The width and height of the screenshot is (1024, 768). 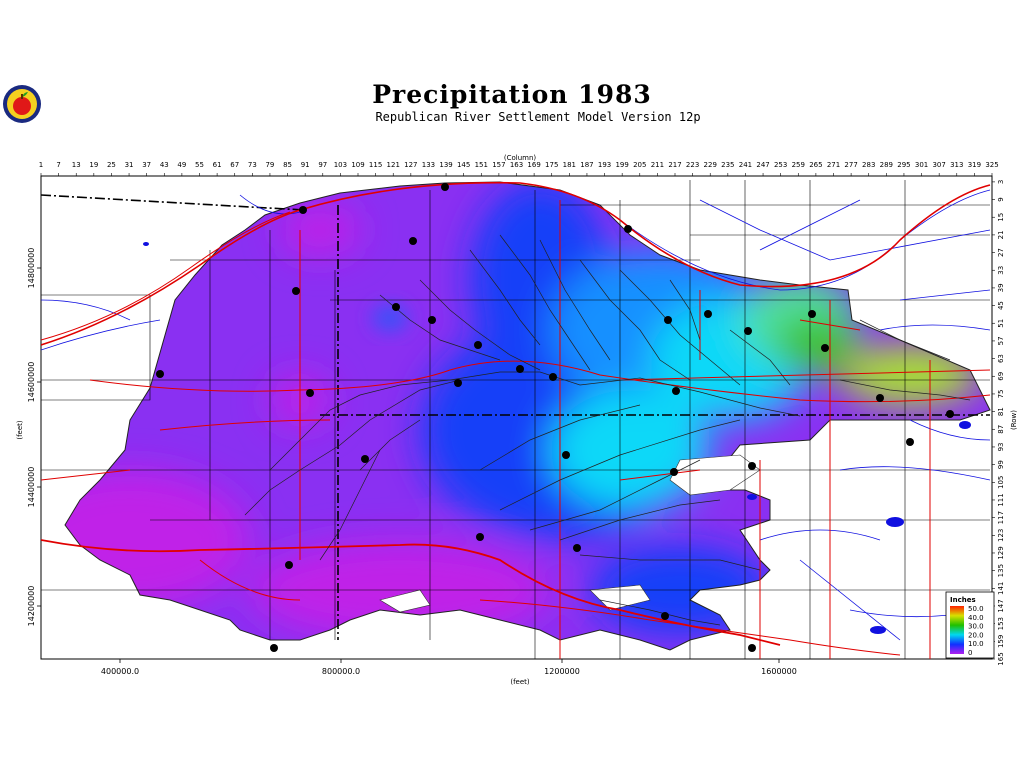 What do you see at coordinates (445, 165) in the screenshot?
I see `column-tick-139: 139` at bounding box center [445, 165].